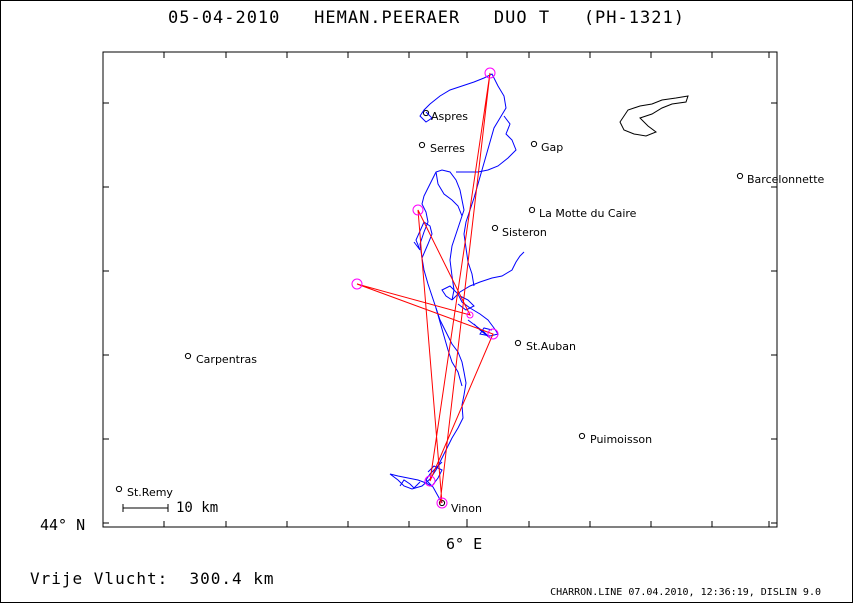  I want to click on marker-serres, so click(422, 145).